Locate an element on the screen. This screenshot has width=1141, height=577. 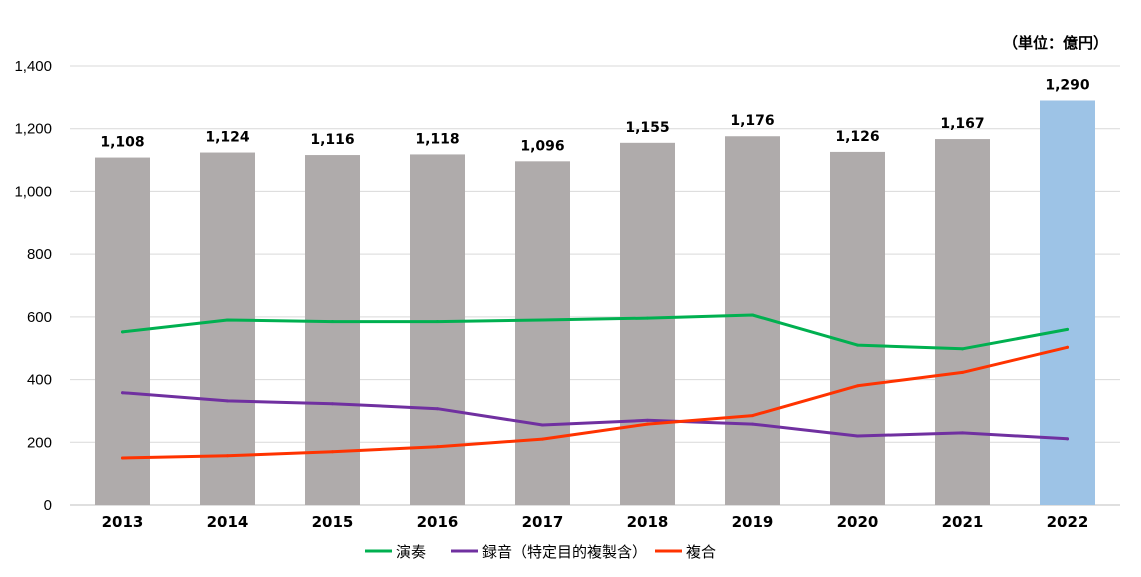
bar-data-label: 1,124 is located at coordinates (227, 138).